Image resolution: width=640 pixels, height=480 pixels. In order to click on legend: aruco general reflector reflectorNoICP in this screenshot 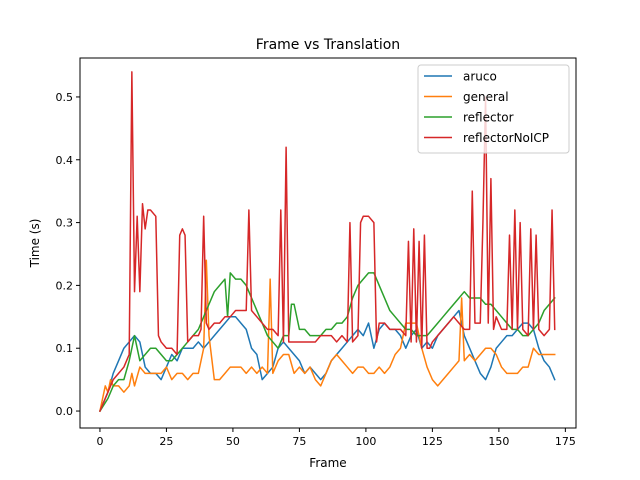, I will do `click(493, 109)`.